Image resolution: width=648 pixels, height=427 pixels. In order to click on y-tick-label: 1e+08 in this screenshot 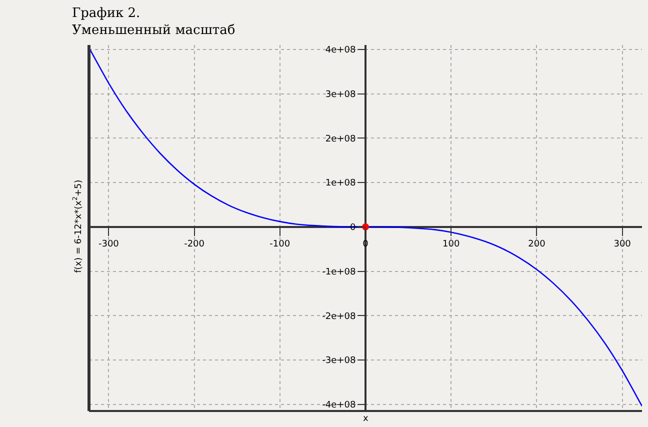, I will do `click(340, 183)`.